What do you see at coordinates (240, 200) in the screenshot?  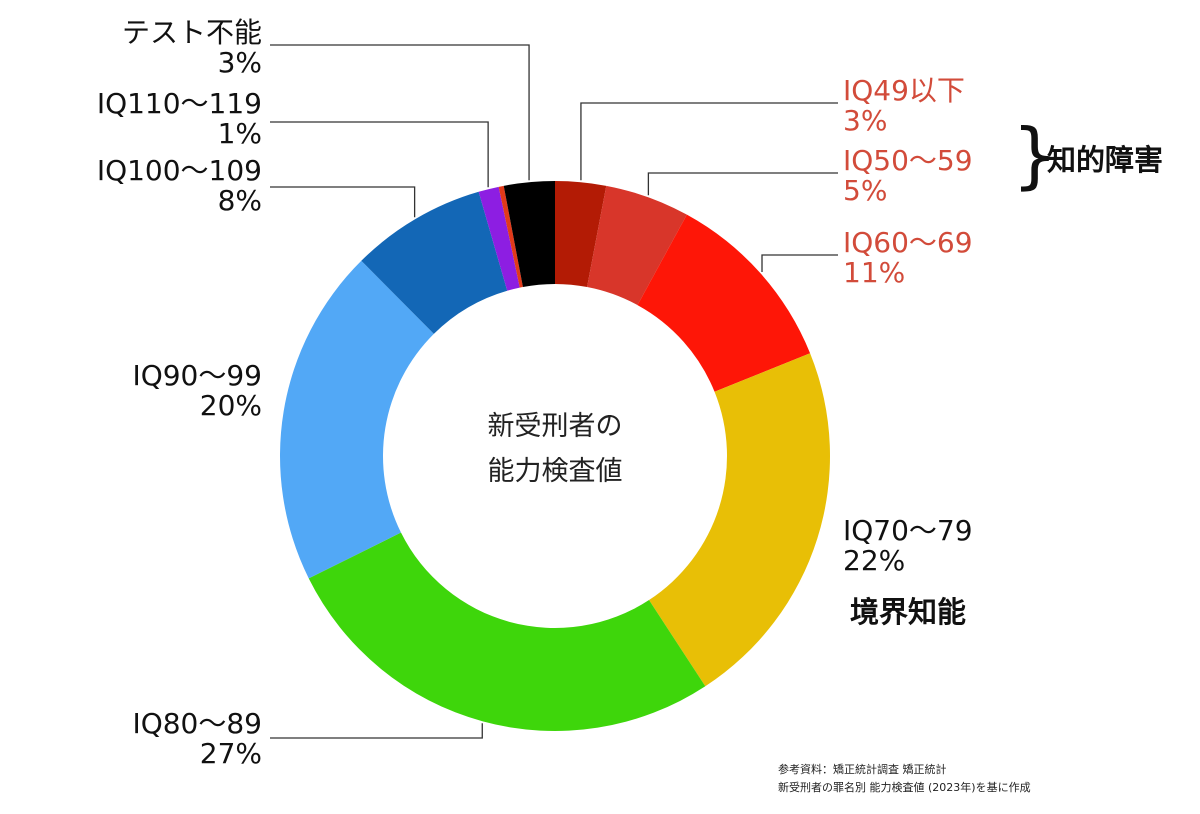 I see `slice-percent-6-iq100-109: 8%` at bounding box center [240, 200].